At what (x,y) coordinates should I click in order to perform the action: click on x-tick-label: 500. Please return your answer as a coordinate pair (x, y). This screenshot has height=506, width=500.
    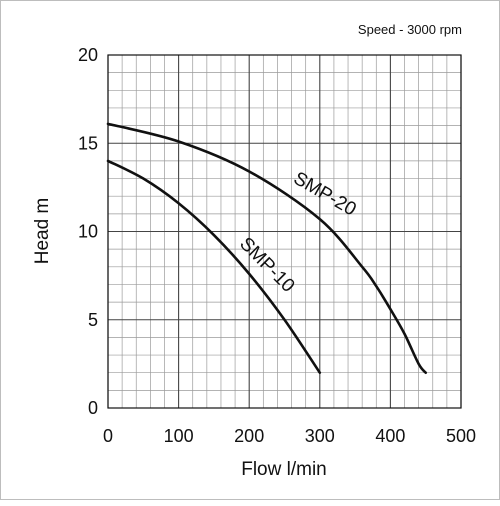
    Looking at the image, I should click on (461, 436).